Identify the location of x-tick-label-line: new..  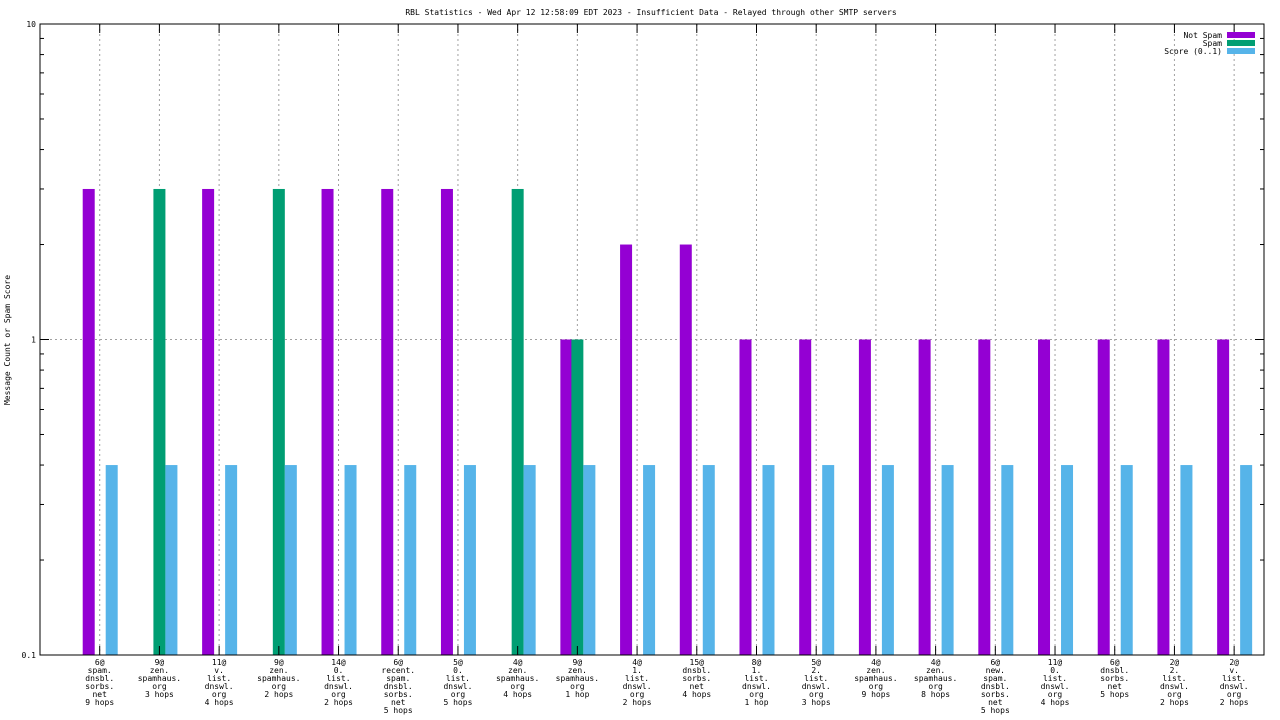
(995, 670).